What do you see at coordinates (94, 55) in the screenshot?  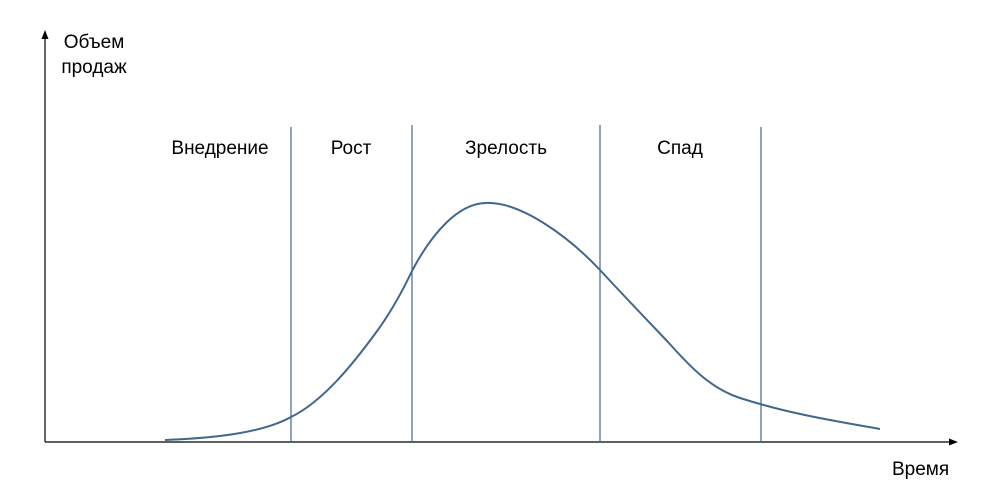 I see `y-axis-label: Объем продаж` at bounding box center [94, 55].